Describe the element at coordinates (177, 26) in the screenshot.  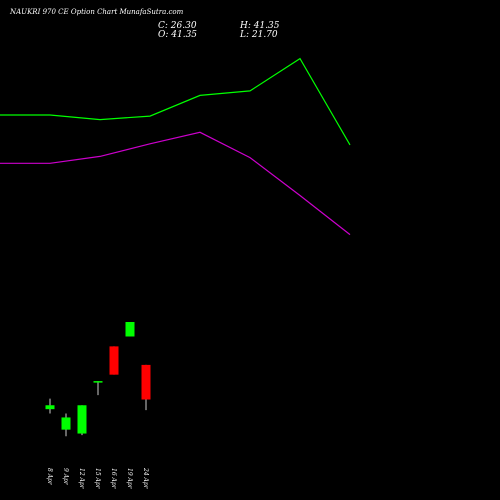
I see `close-readout: C: 26.30` at that location.